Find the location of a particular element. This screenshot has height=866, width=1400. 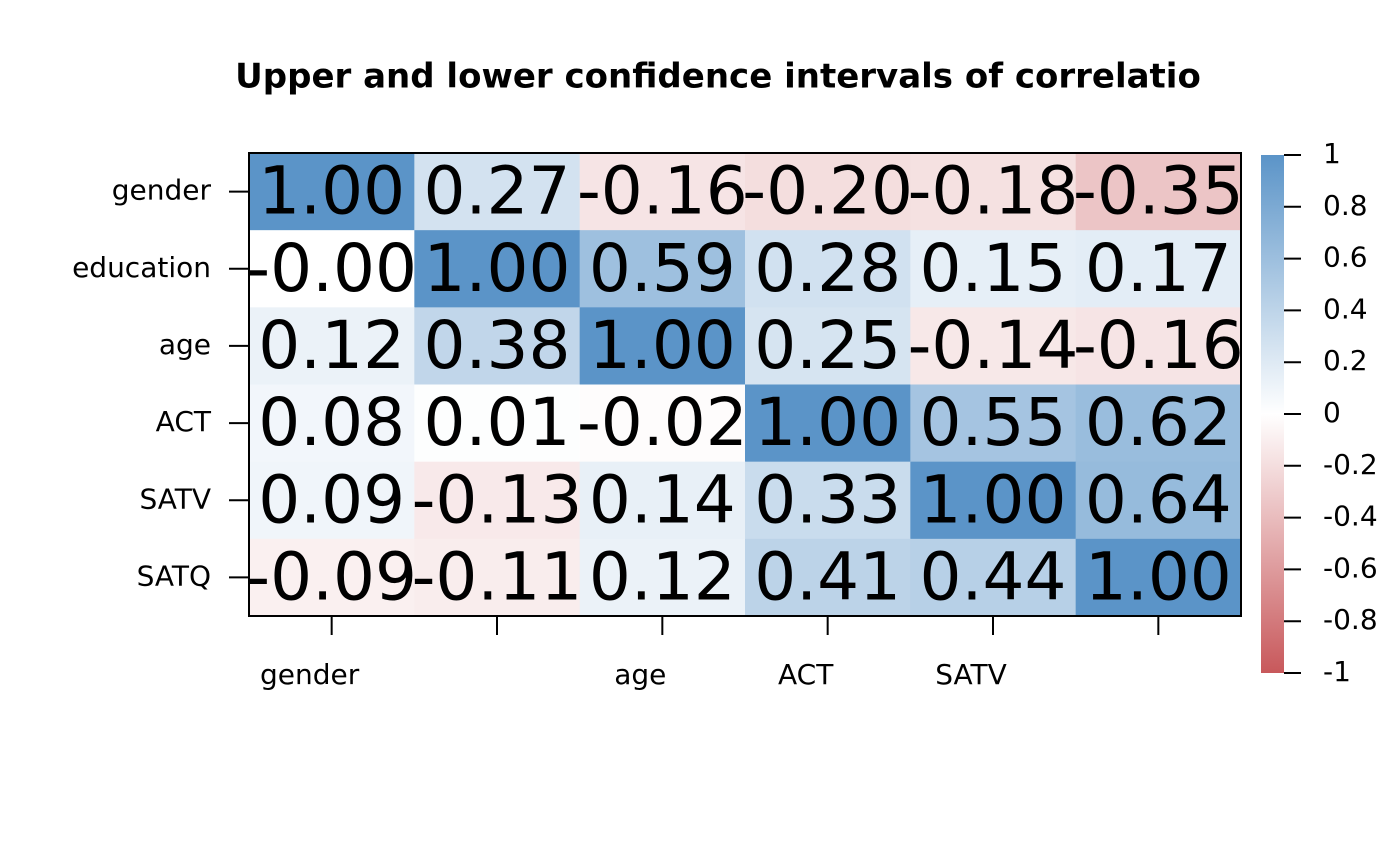

colorbar-tick-label: 0.4 is located at coordinates (1345, 308).